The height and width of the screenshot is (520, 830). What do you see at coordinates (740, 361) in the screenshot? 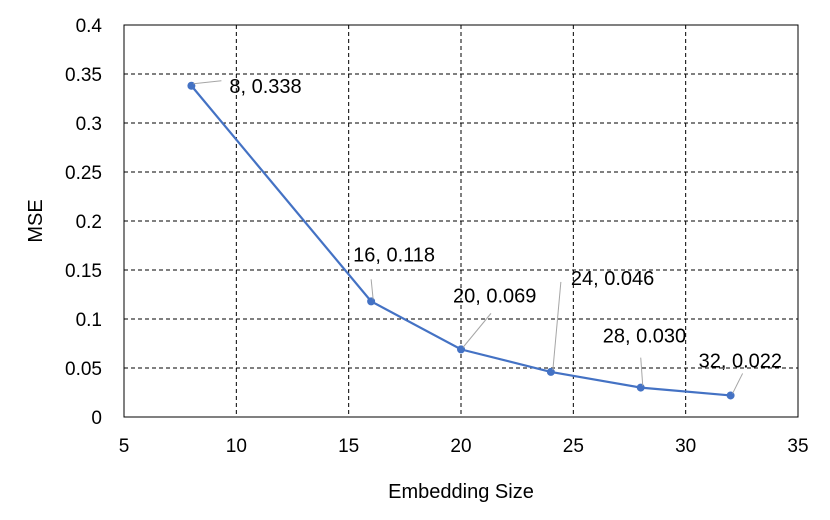
I see `data-label: 32, 0.022` at bounding box center [740, 361].